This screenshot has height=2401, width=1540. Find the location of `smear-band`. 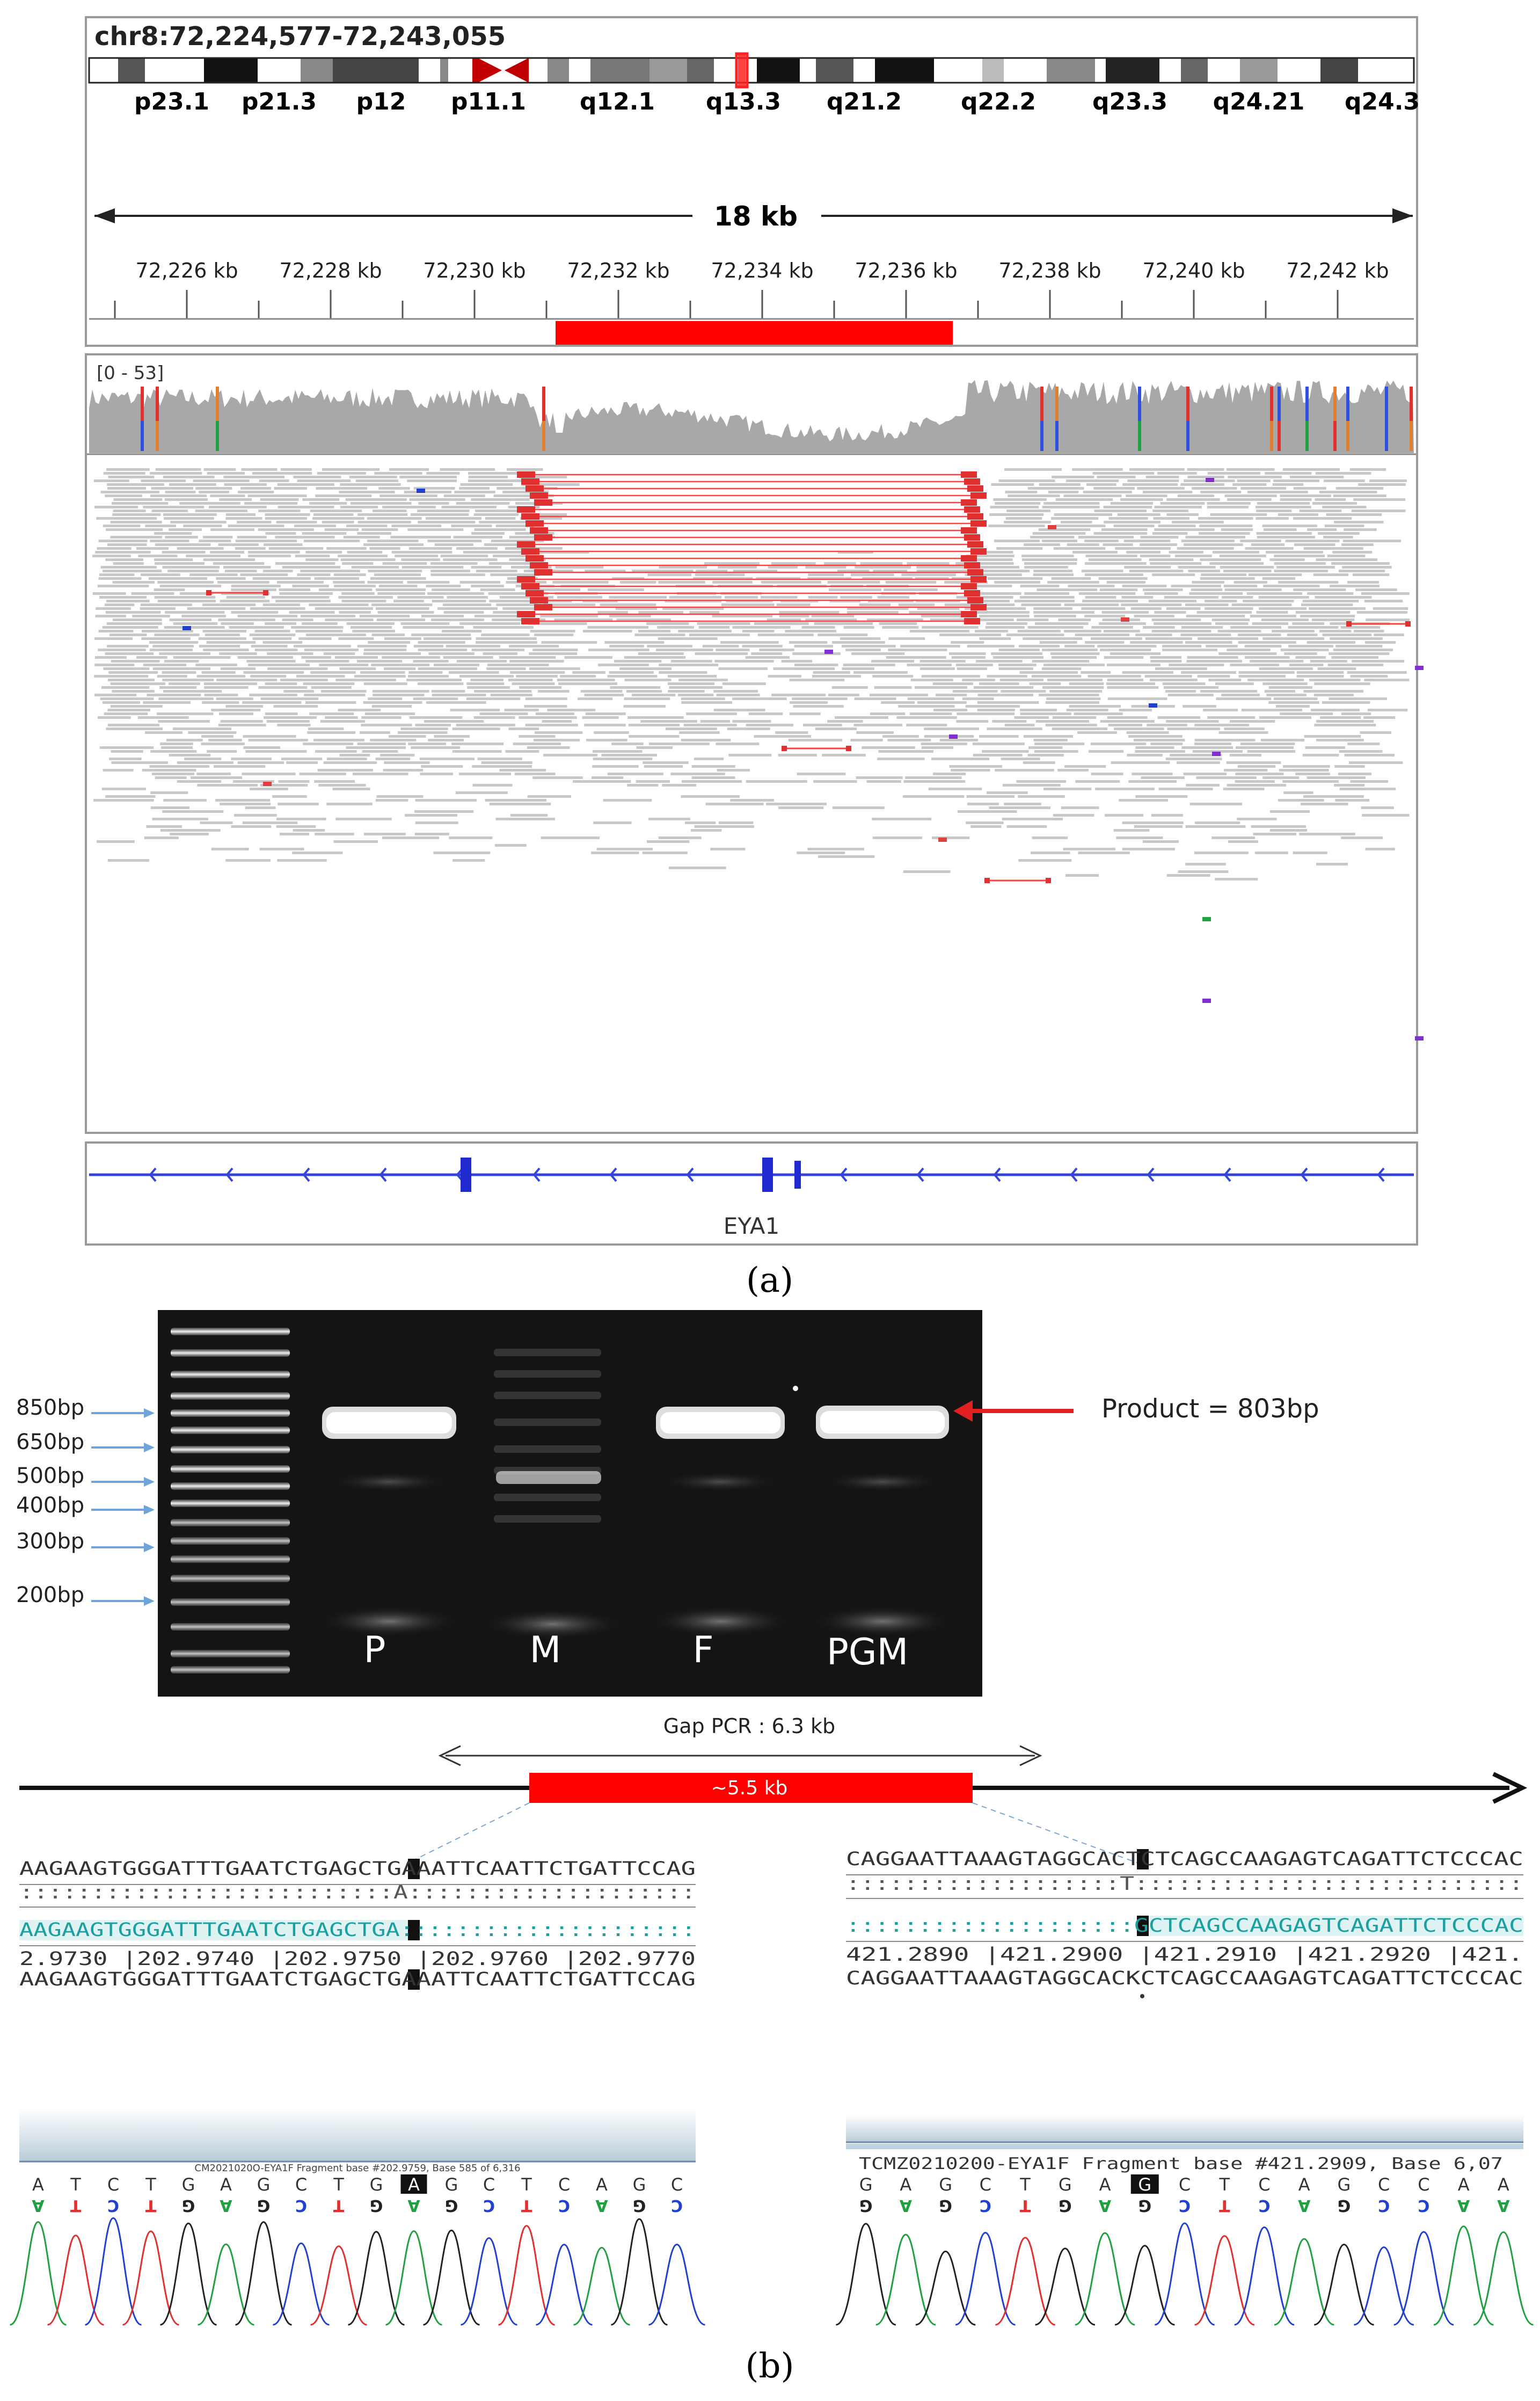

smear-band is located at coordinates (547, 1374).